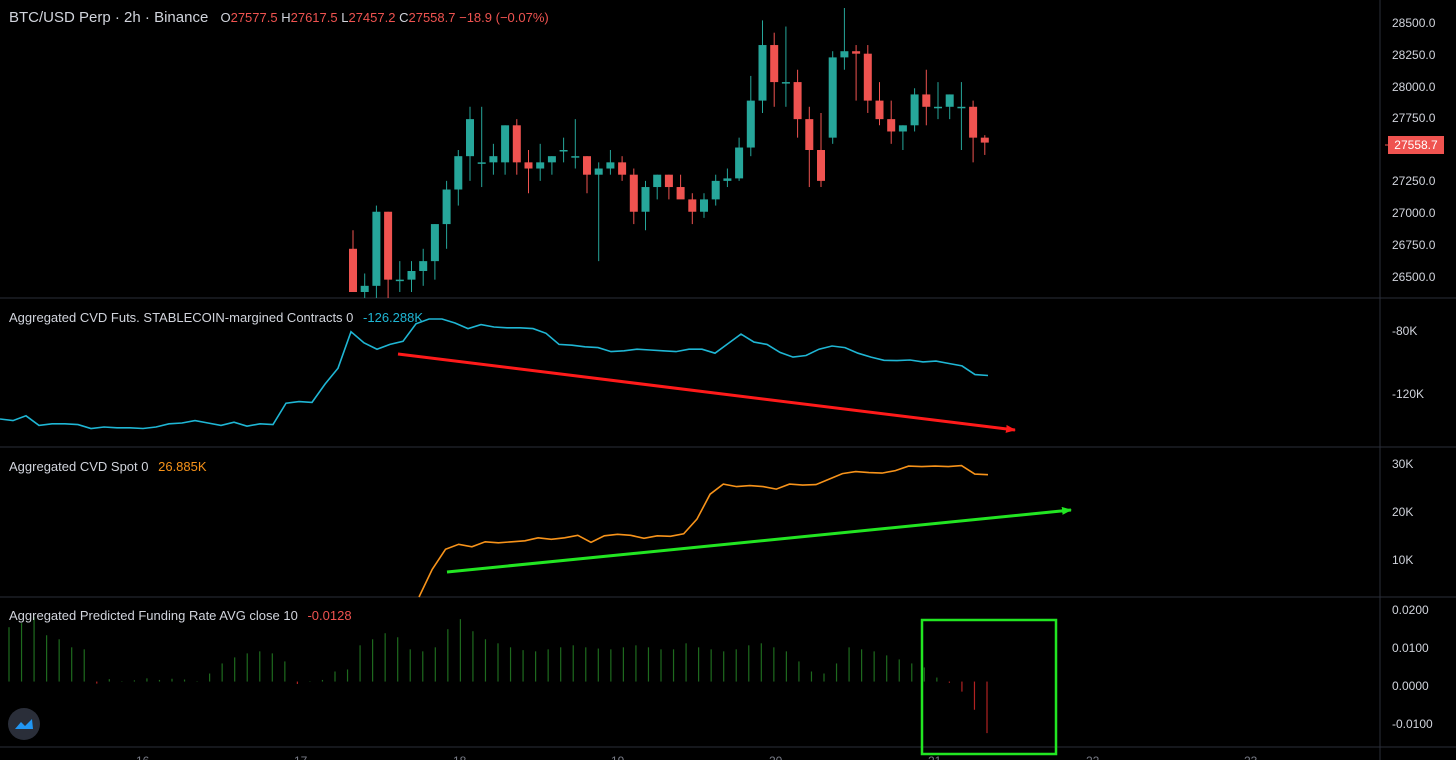 This screenshot has height=760, width=1456. What do you see at coordinates (143, 757) in the screenshot?
I see `time-tick-label: 16` at bounding box center [143, 757].